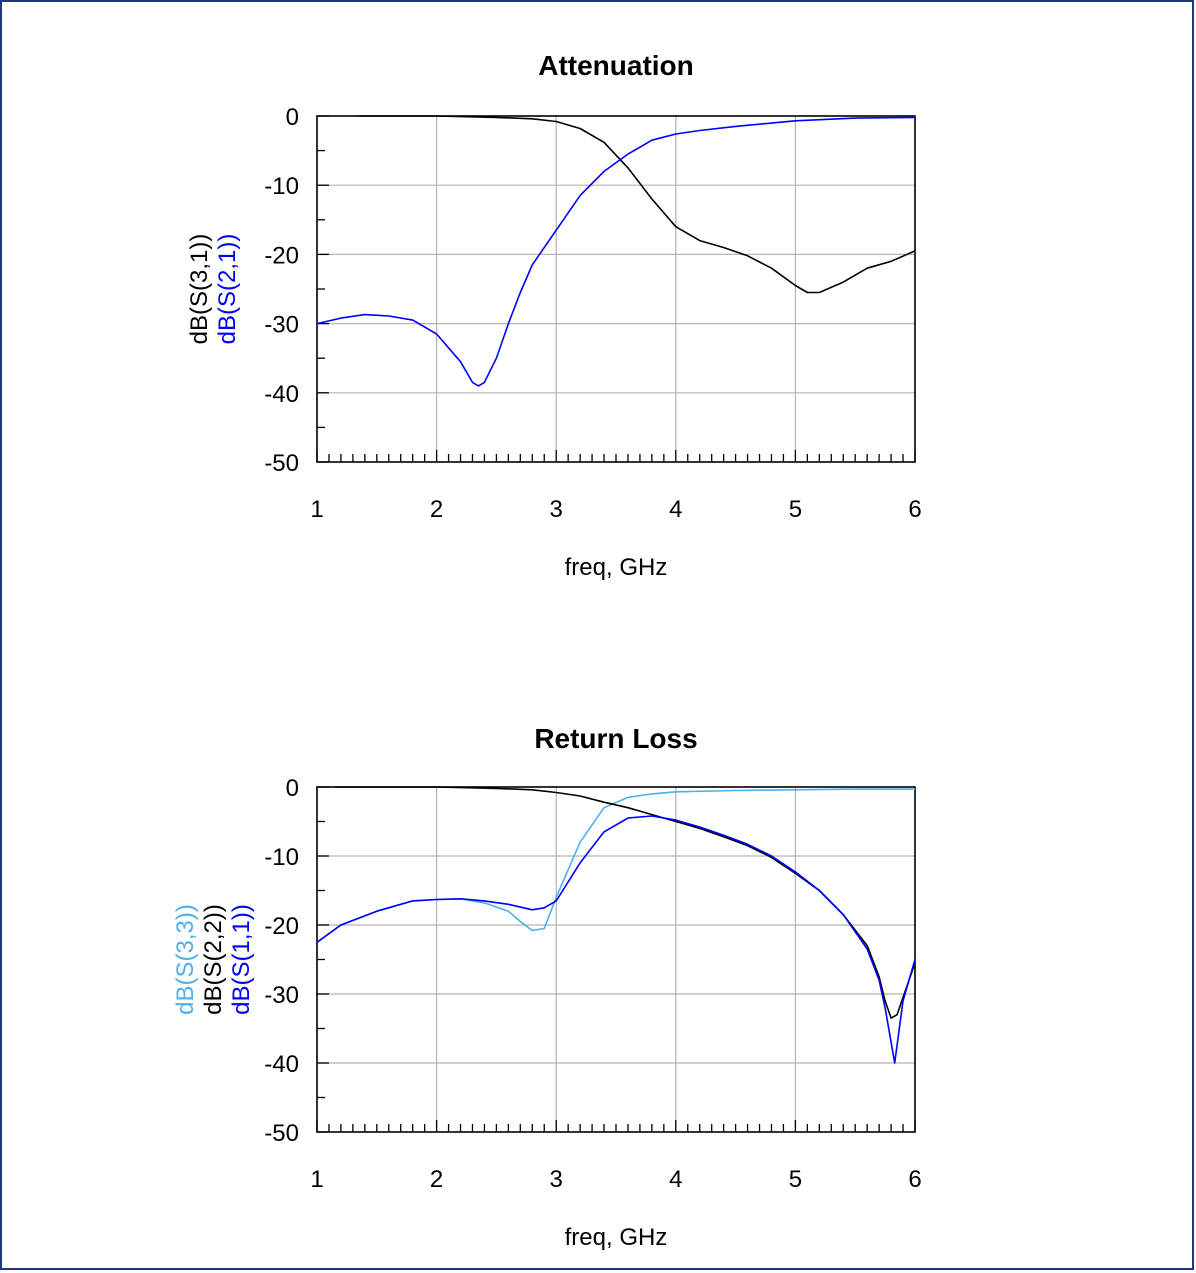 This screenshot has height=1273, width=1196. Describe the element at coordinates (241, 959) in the screenshot. I see `series-label: dB(S(1,1))` at that location.